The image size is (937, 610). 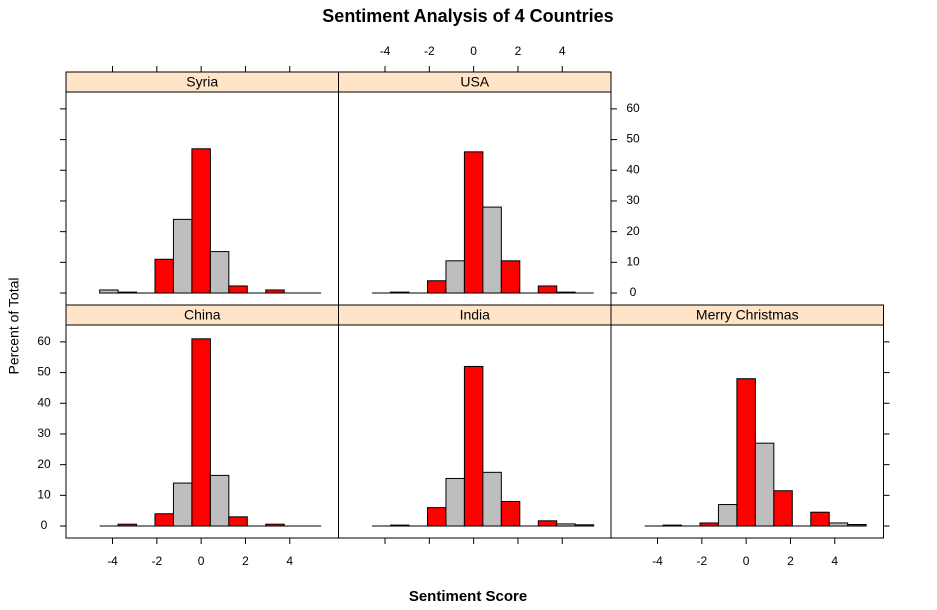 I want to click on strip-label: USA, so click(x=474, y=82).